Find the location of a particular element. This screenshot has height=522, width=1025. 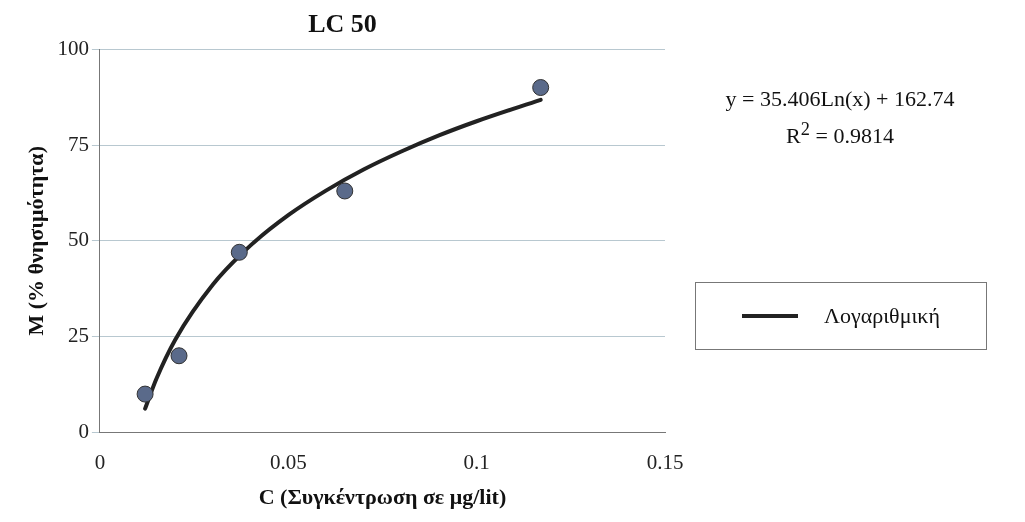

y-tick-label: 25 is located at coordinates (78, 335).